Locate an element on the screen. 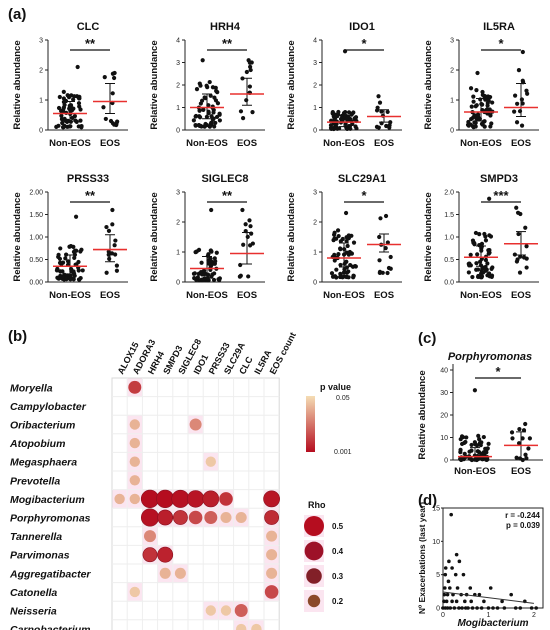 The image size is (550, 630). x-axis-label: Mogibacterium is located at coordinates (492, 623).